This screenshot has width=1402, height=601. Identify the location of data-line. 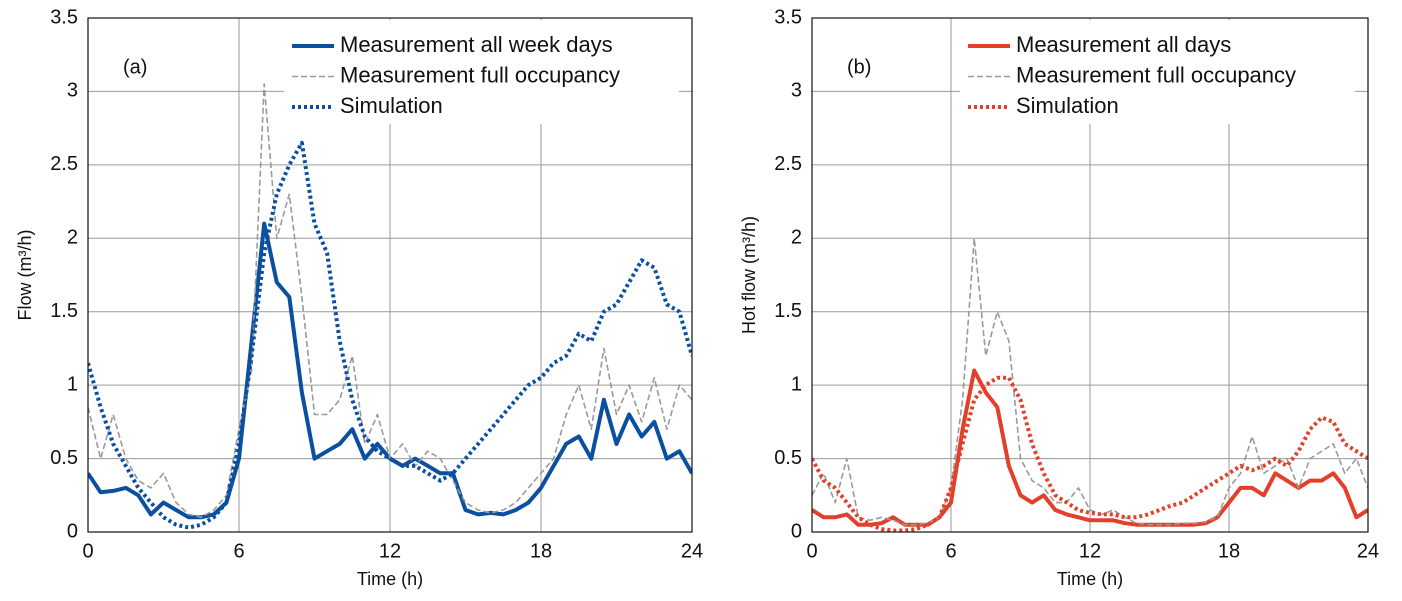
(1090, 453).